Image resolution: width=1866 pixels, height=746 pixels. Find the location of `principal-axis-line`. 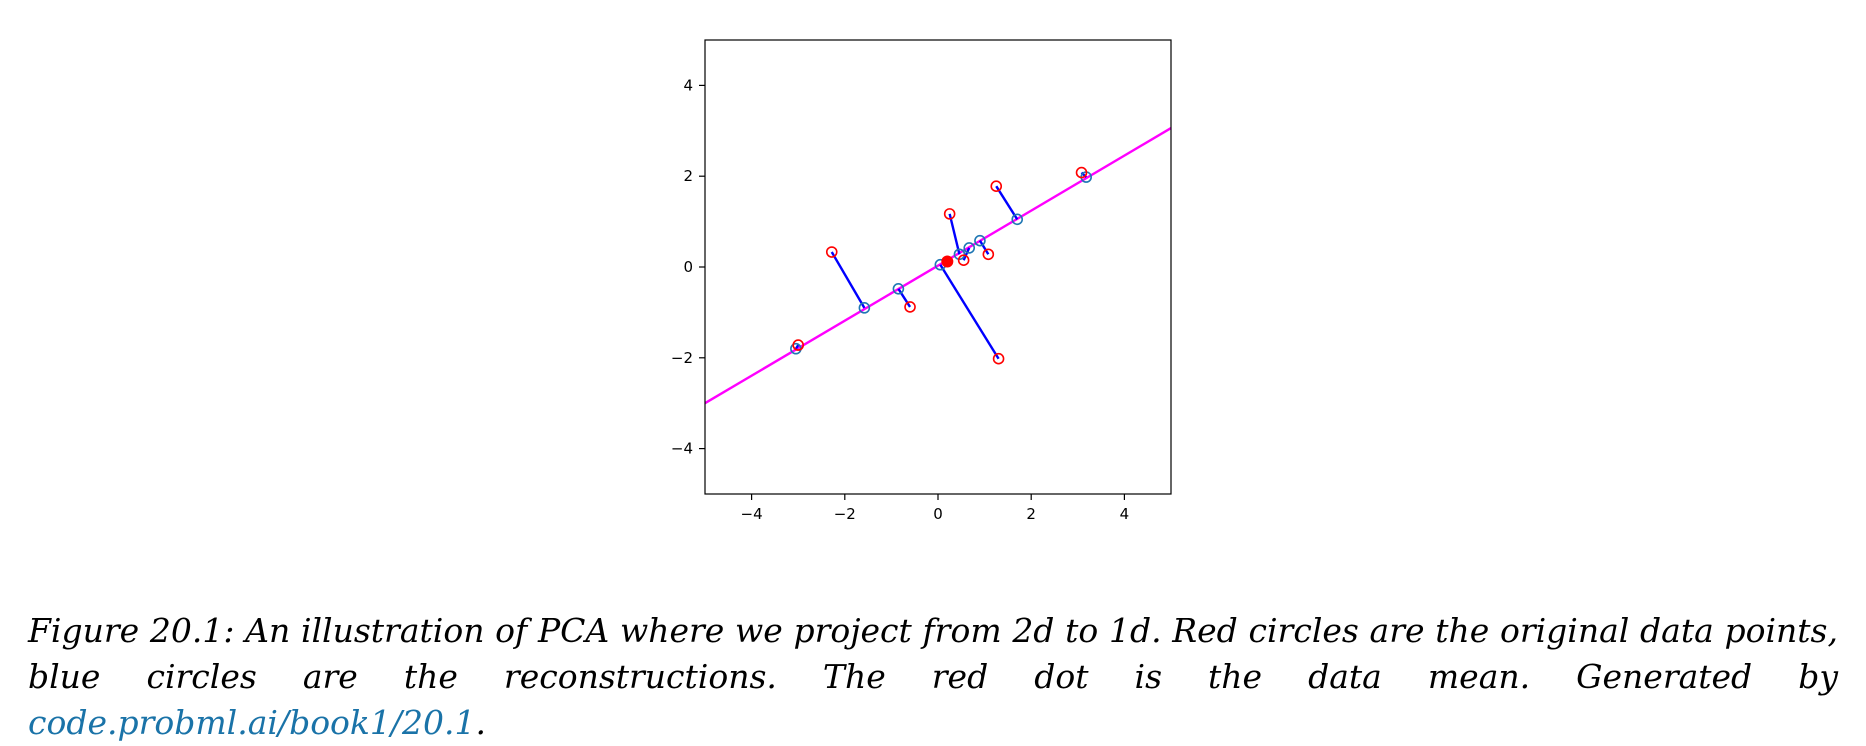

principal-axis-line is located at coordinates (938, 266).